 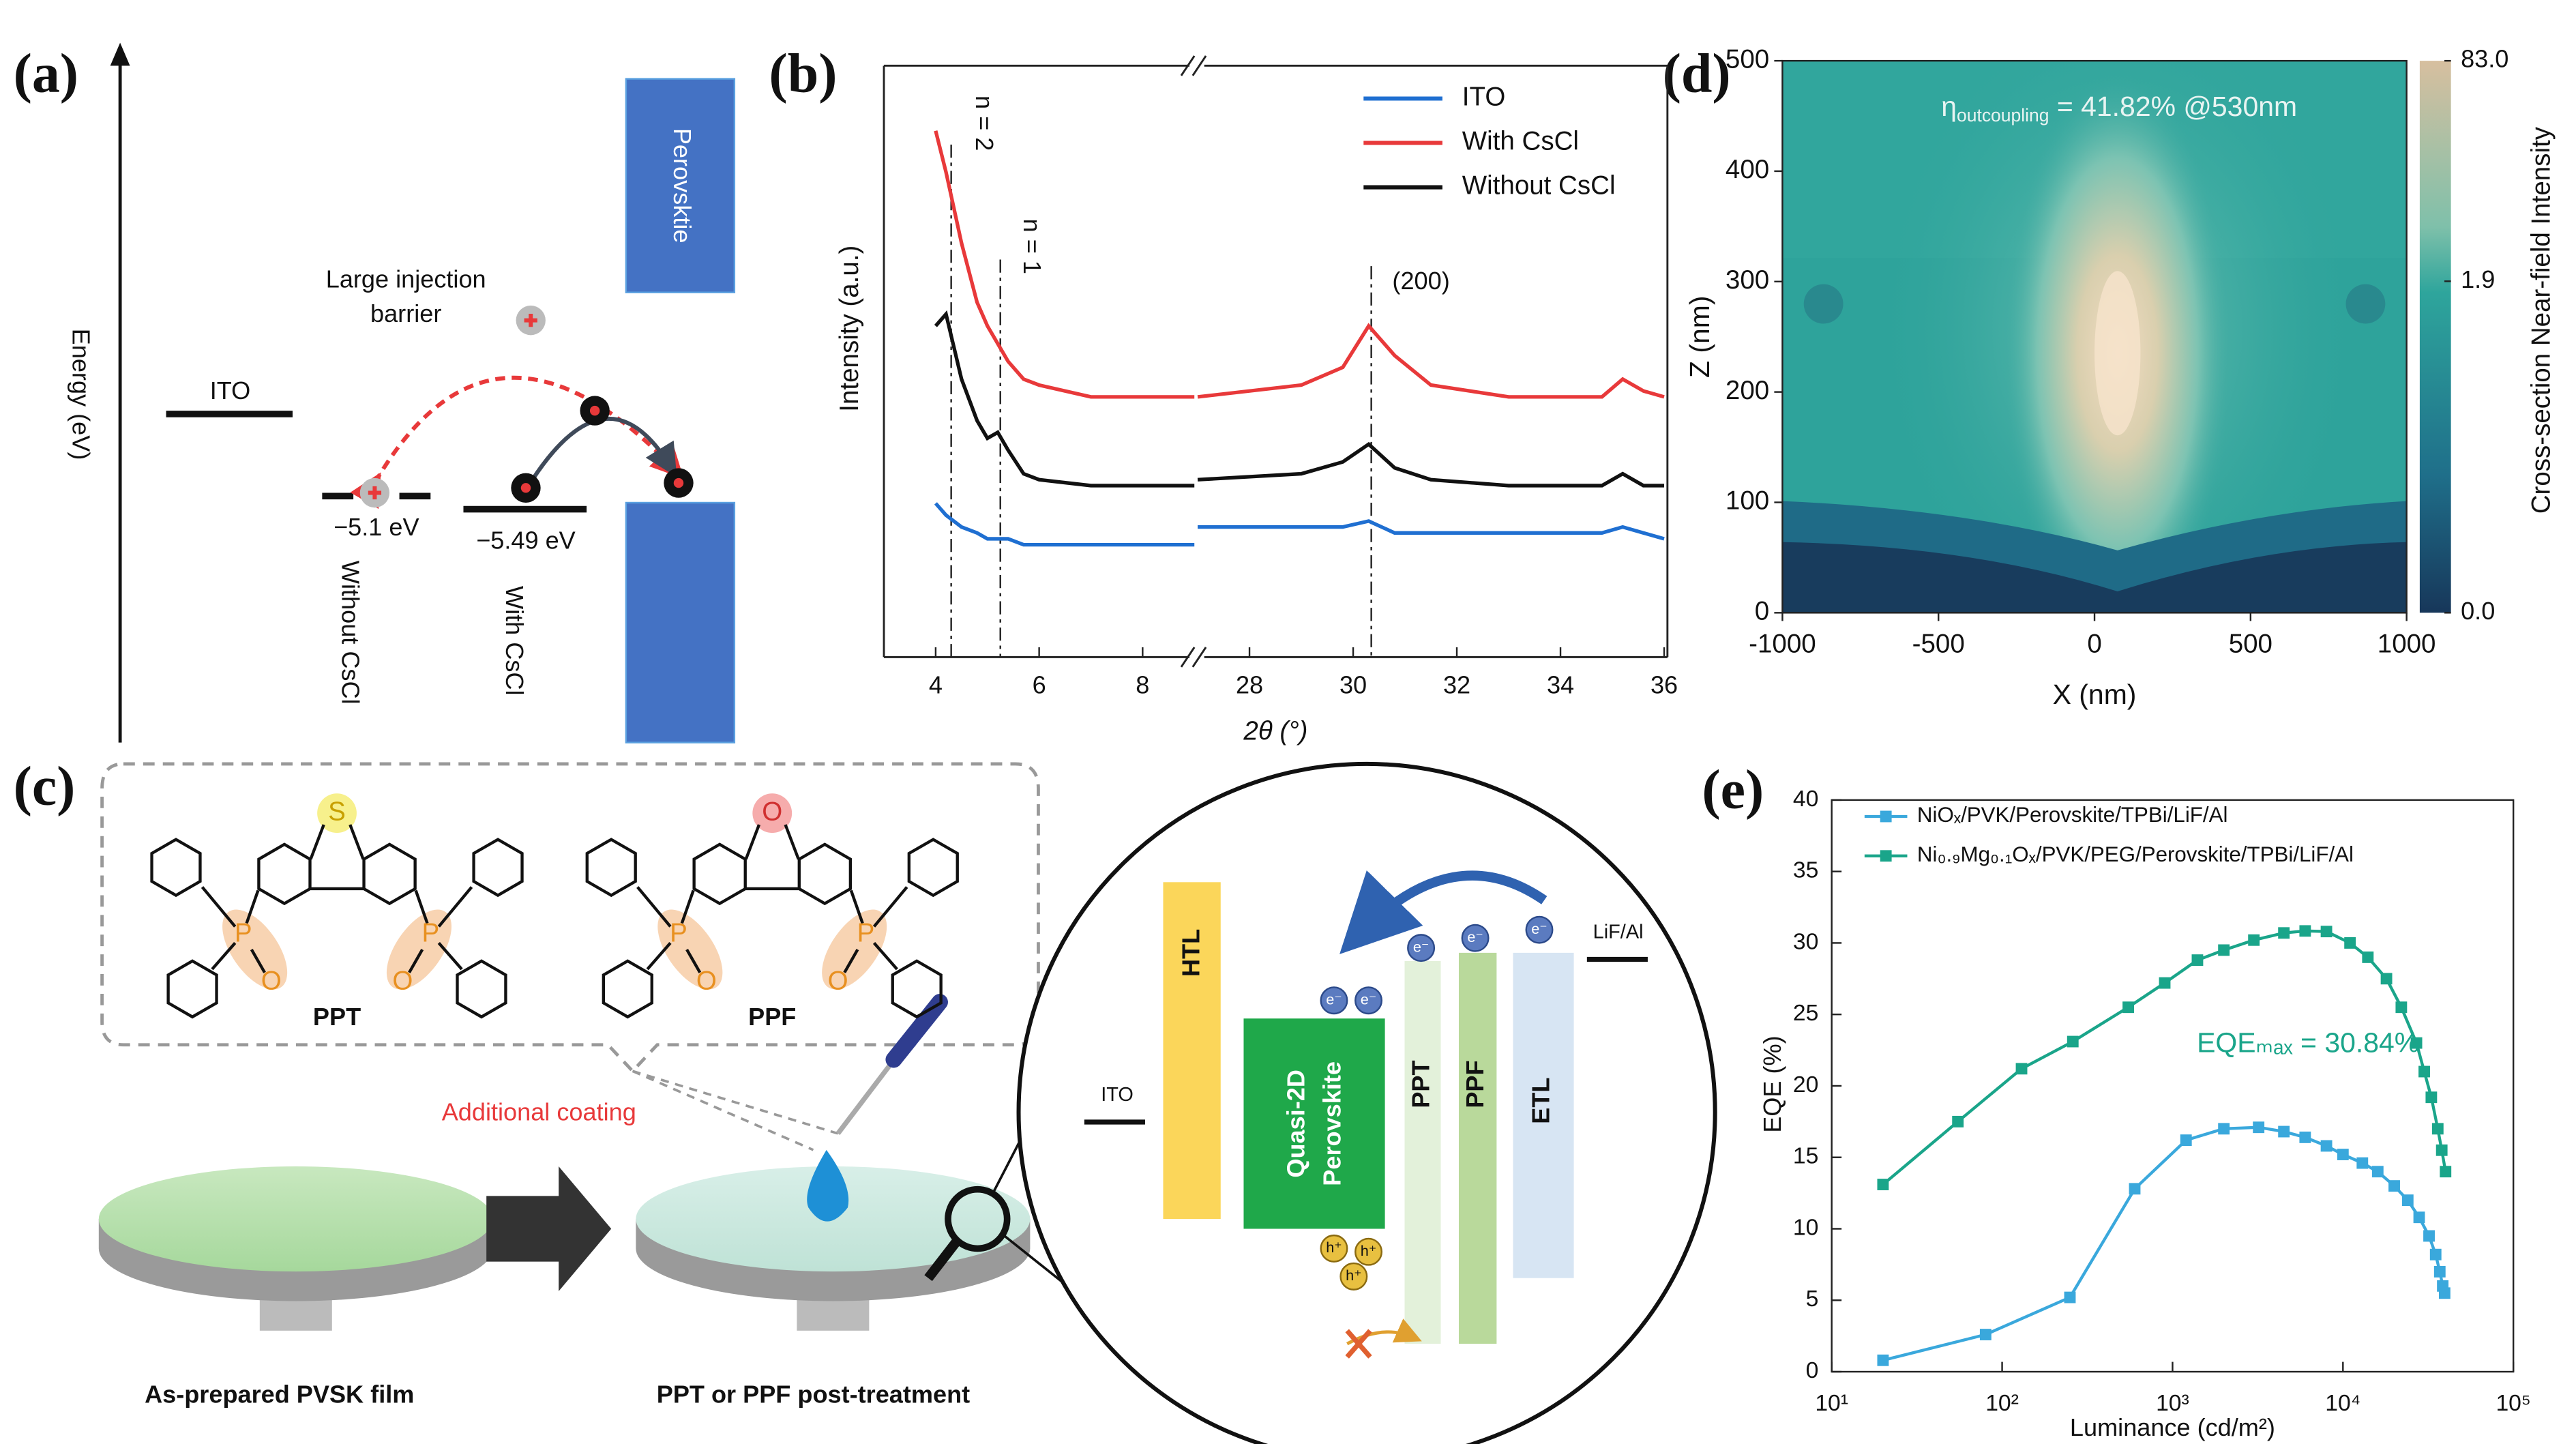 I want to click on perovskite-cb, so click(x=680, y=185).